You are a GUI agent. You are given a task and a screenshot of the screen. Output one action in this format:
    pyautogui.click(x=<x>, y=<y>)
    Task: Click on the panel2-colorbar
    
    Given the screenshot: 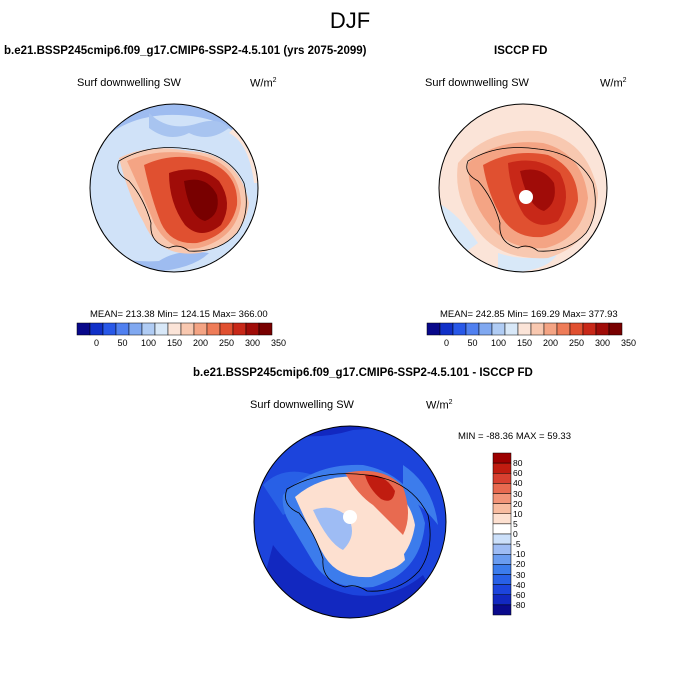 What is the action you would take?
    pyautogui.click(x=524, y=329)
    